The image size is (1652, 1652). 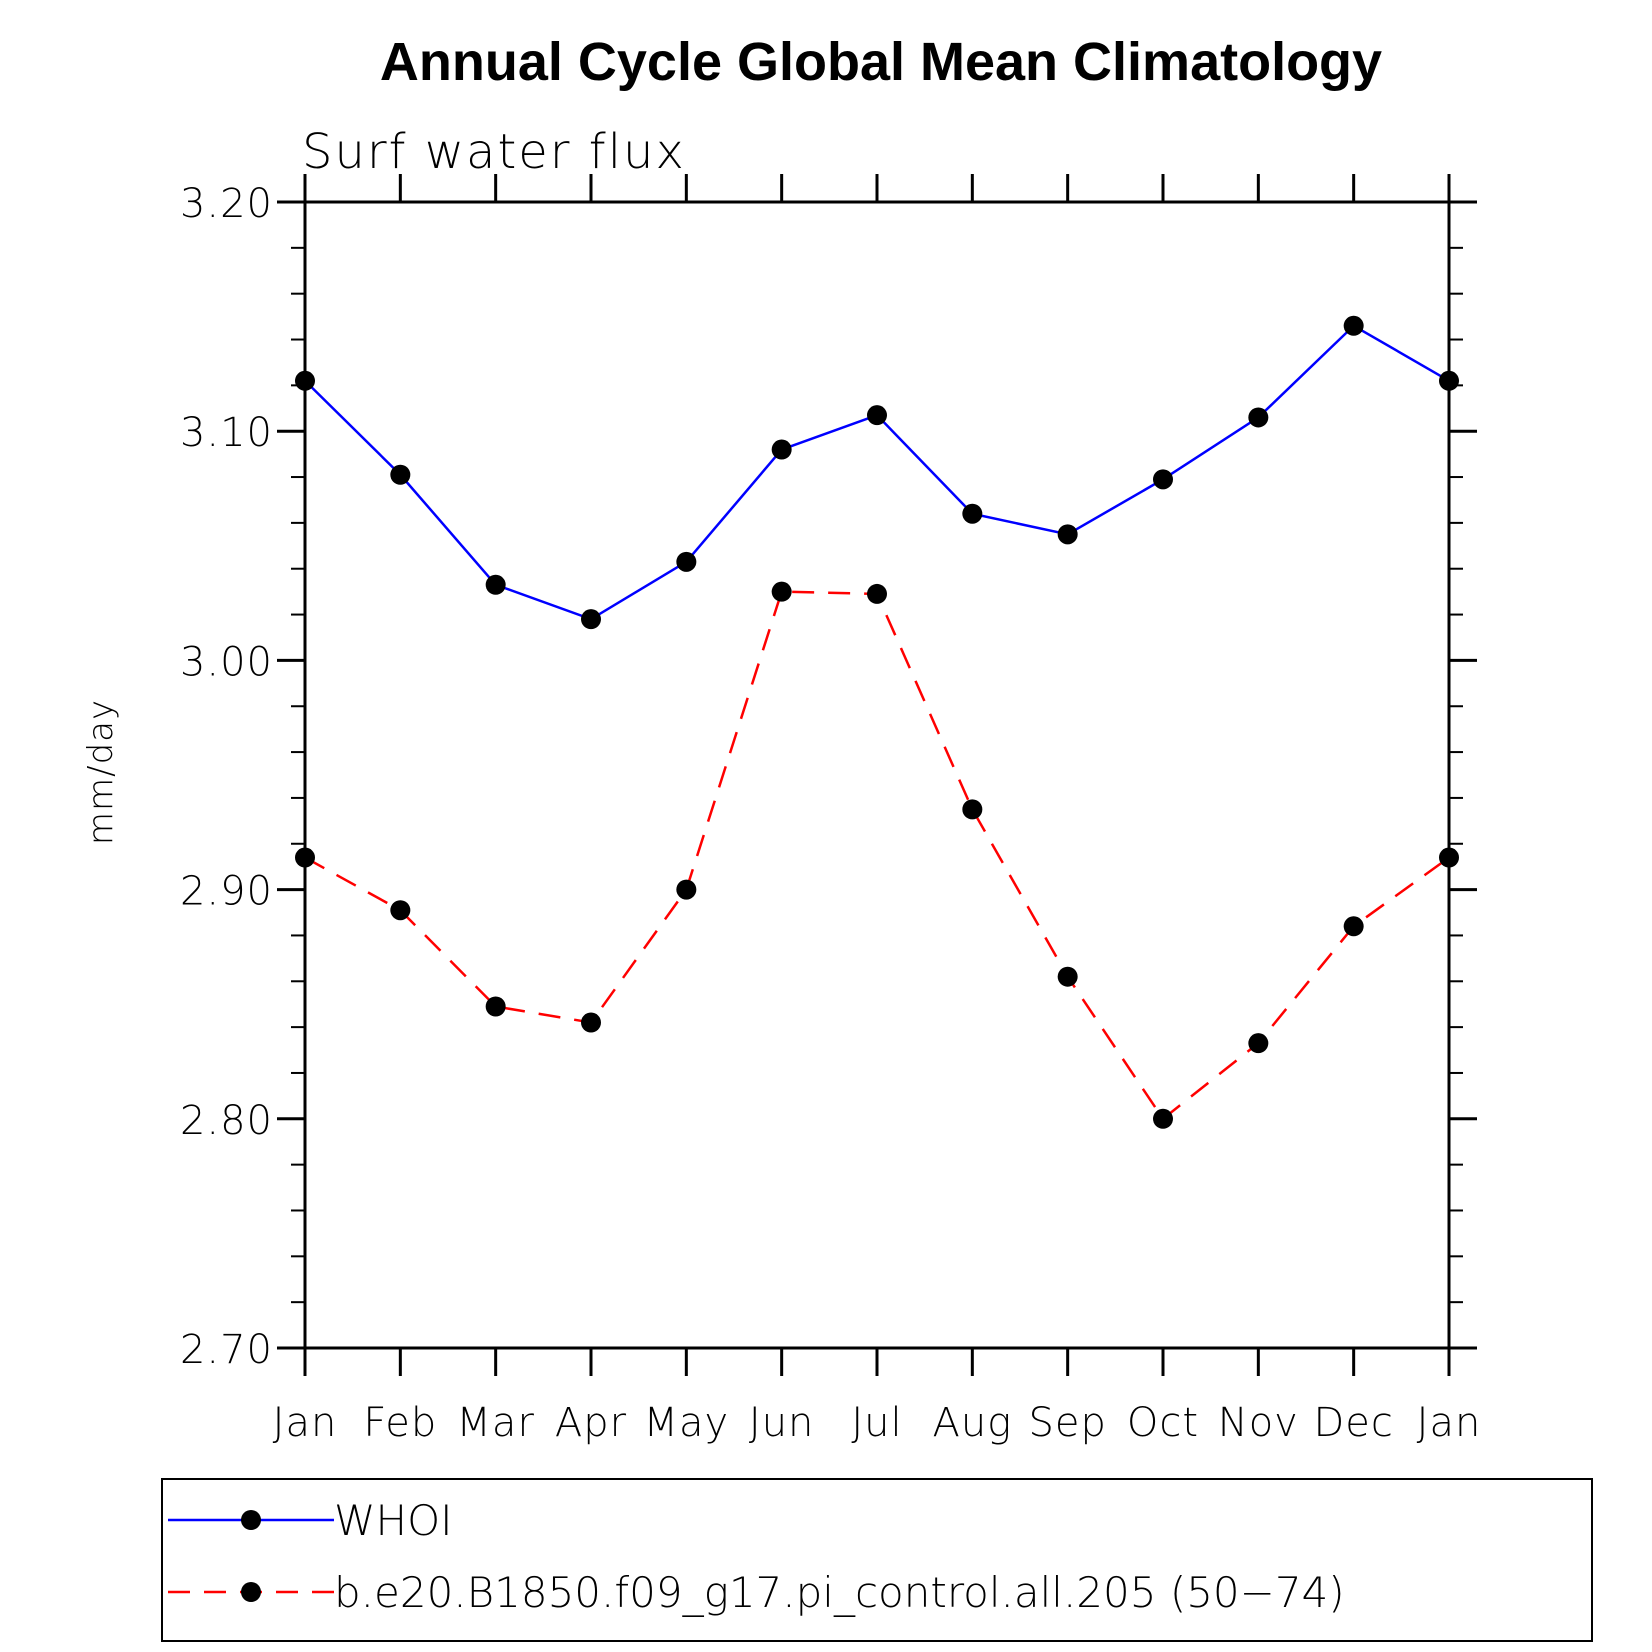 What do you see at coordinates (226, 204) in the screenshot?
I see `y-tick-label: 3.20` at bounding box center [226, 204].